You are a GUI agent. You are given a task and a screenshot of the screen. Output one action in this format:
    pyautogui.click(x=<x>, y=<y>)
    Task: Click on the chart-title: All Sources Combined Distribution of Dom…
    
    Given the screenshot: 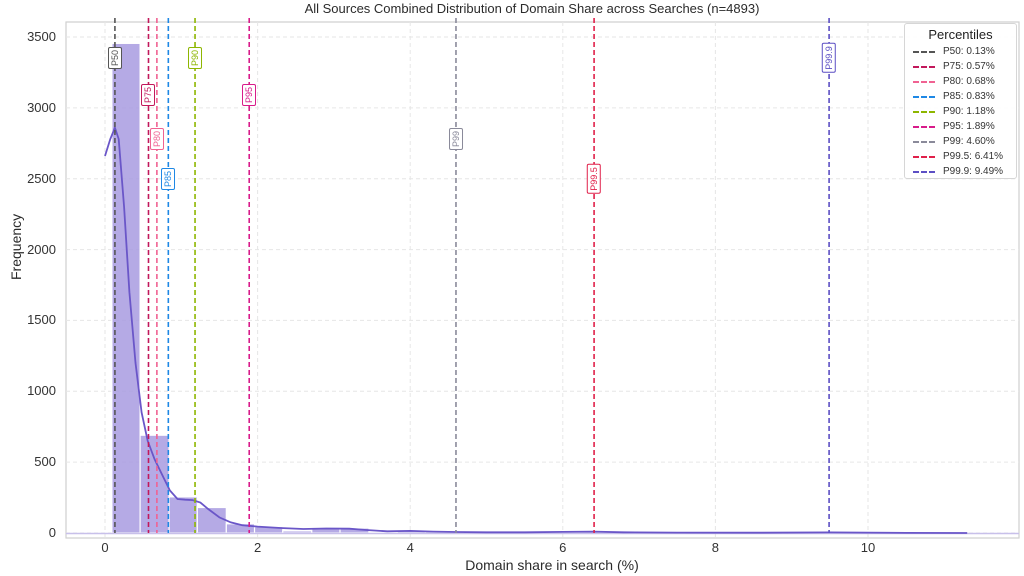 What is the action you would take?
    pyautogui.click(x=532, y=8)
    